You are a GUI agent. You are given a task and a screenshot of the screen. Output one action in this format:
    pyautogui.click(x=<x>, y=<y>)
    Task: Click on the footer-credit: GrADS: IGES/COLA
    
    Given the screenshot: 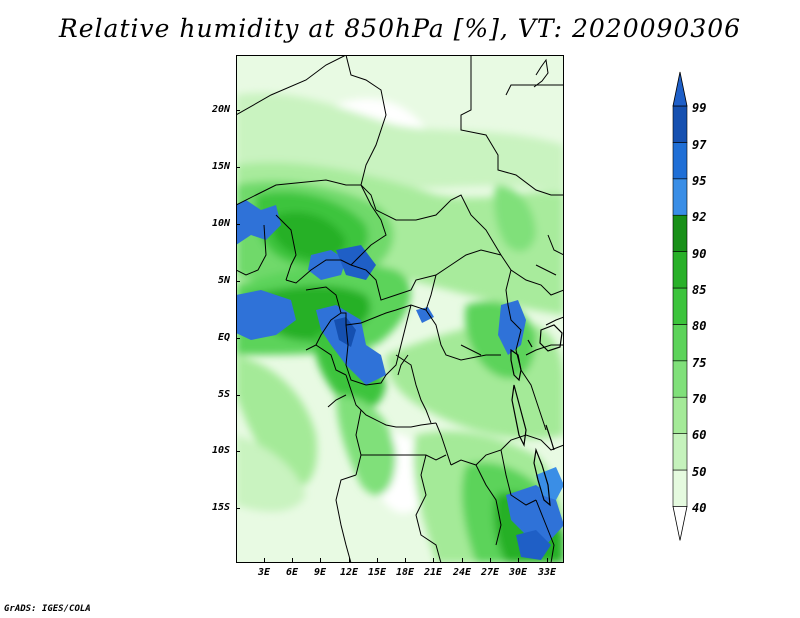 What is the action you would take?
    pyautogui.click(x=47, y=609)
    